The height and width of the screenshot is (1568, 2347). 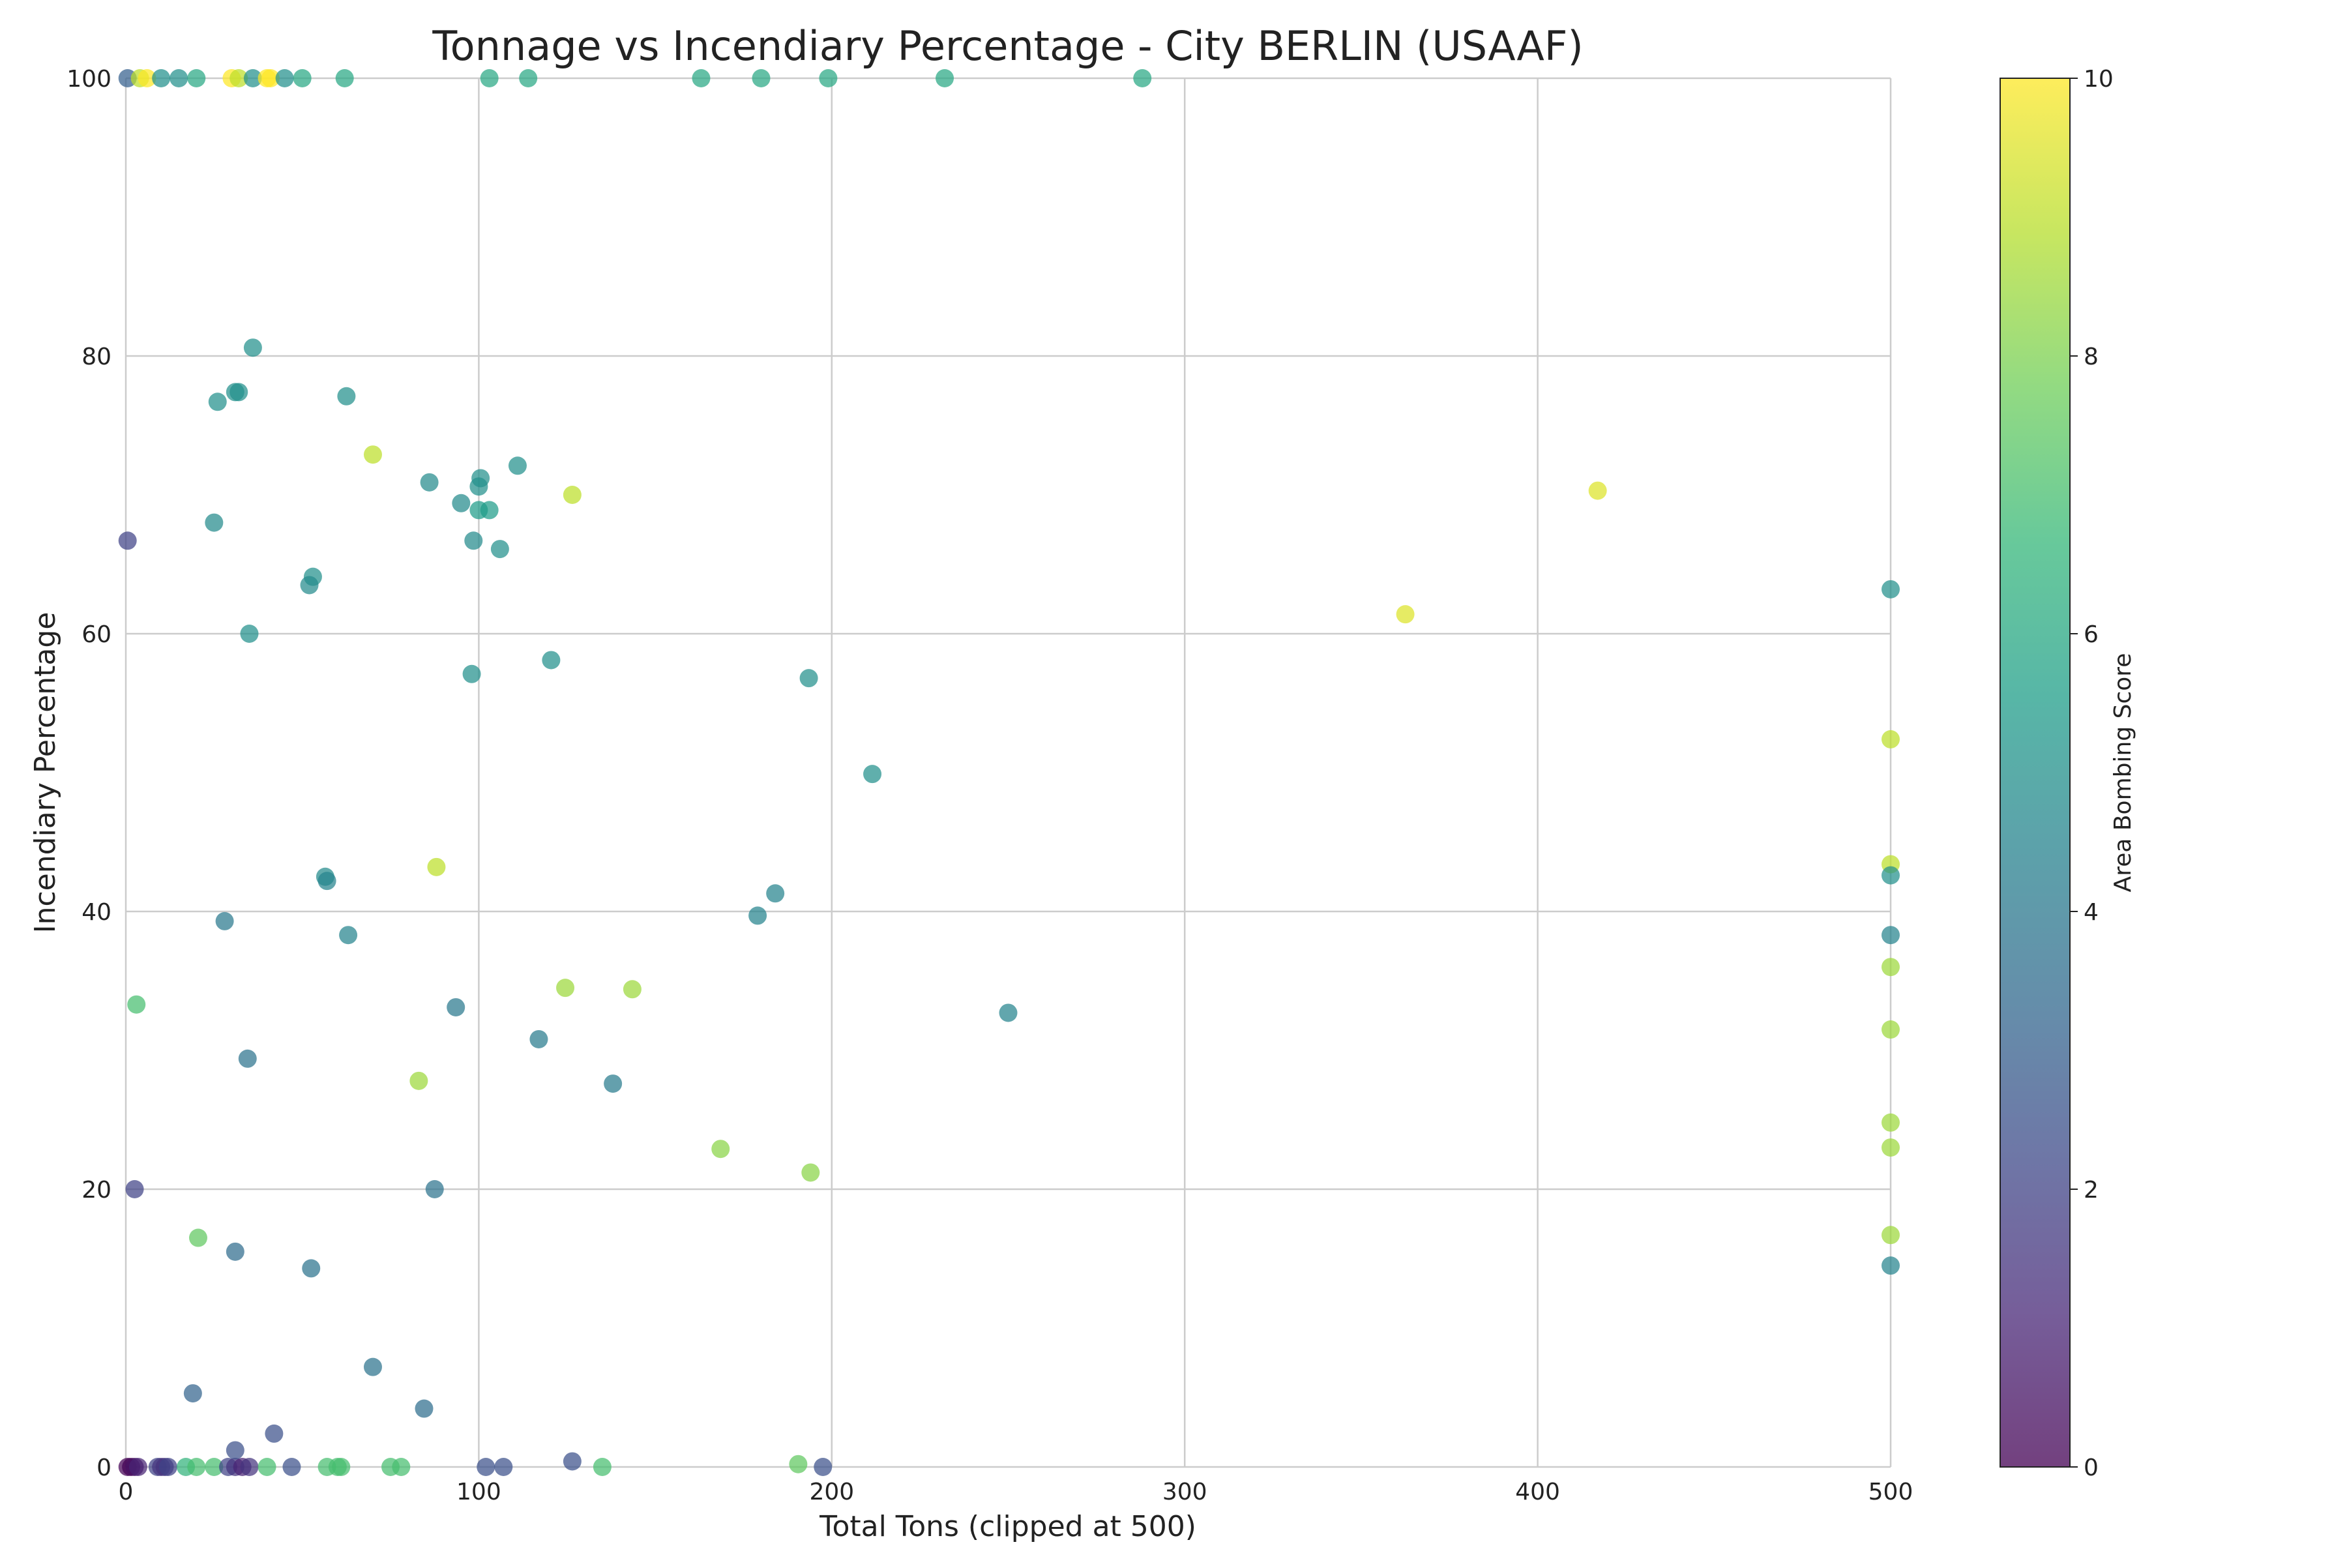 What do you see at coordinates (2091, 357) in the screenshot?
I see `colorbar-tick-label: 8` at bounding box center [2091, 357].